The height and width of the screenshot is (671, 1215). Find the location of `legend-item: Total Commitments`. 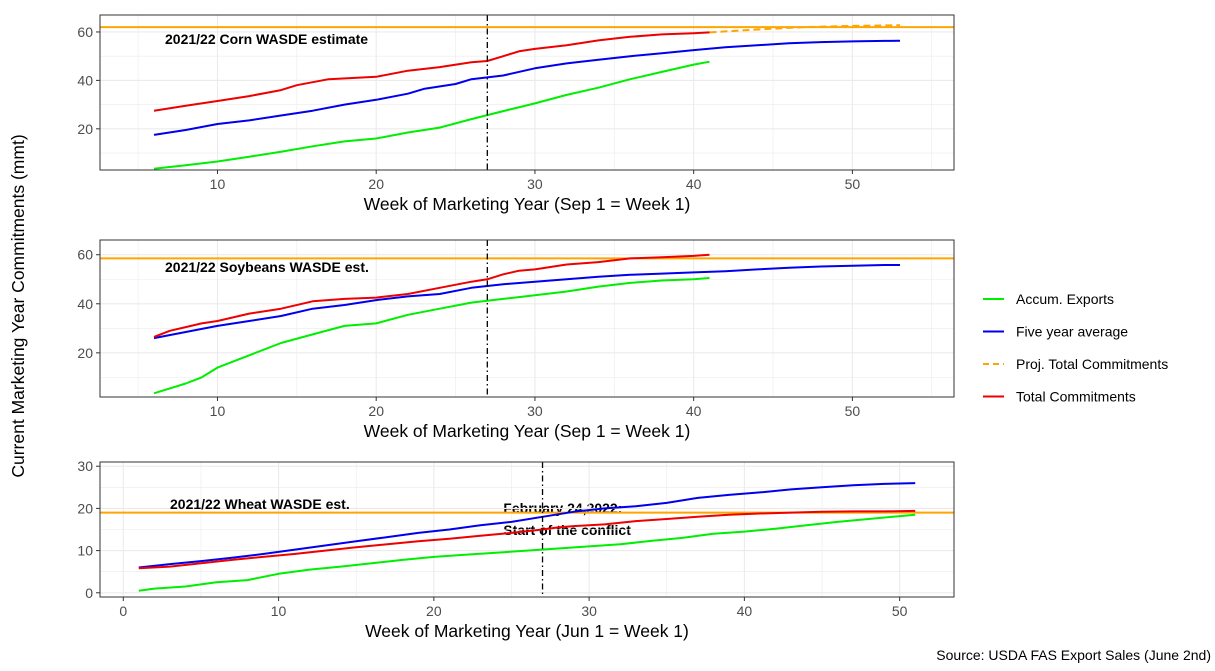

legend-item: Total Commitments is located at coordinates (1059, 397).